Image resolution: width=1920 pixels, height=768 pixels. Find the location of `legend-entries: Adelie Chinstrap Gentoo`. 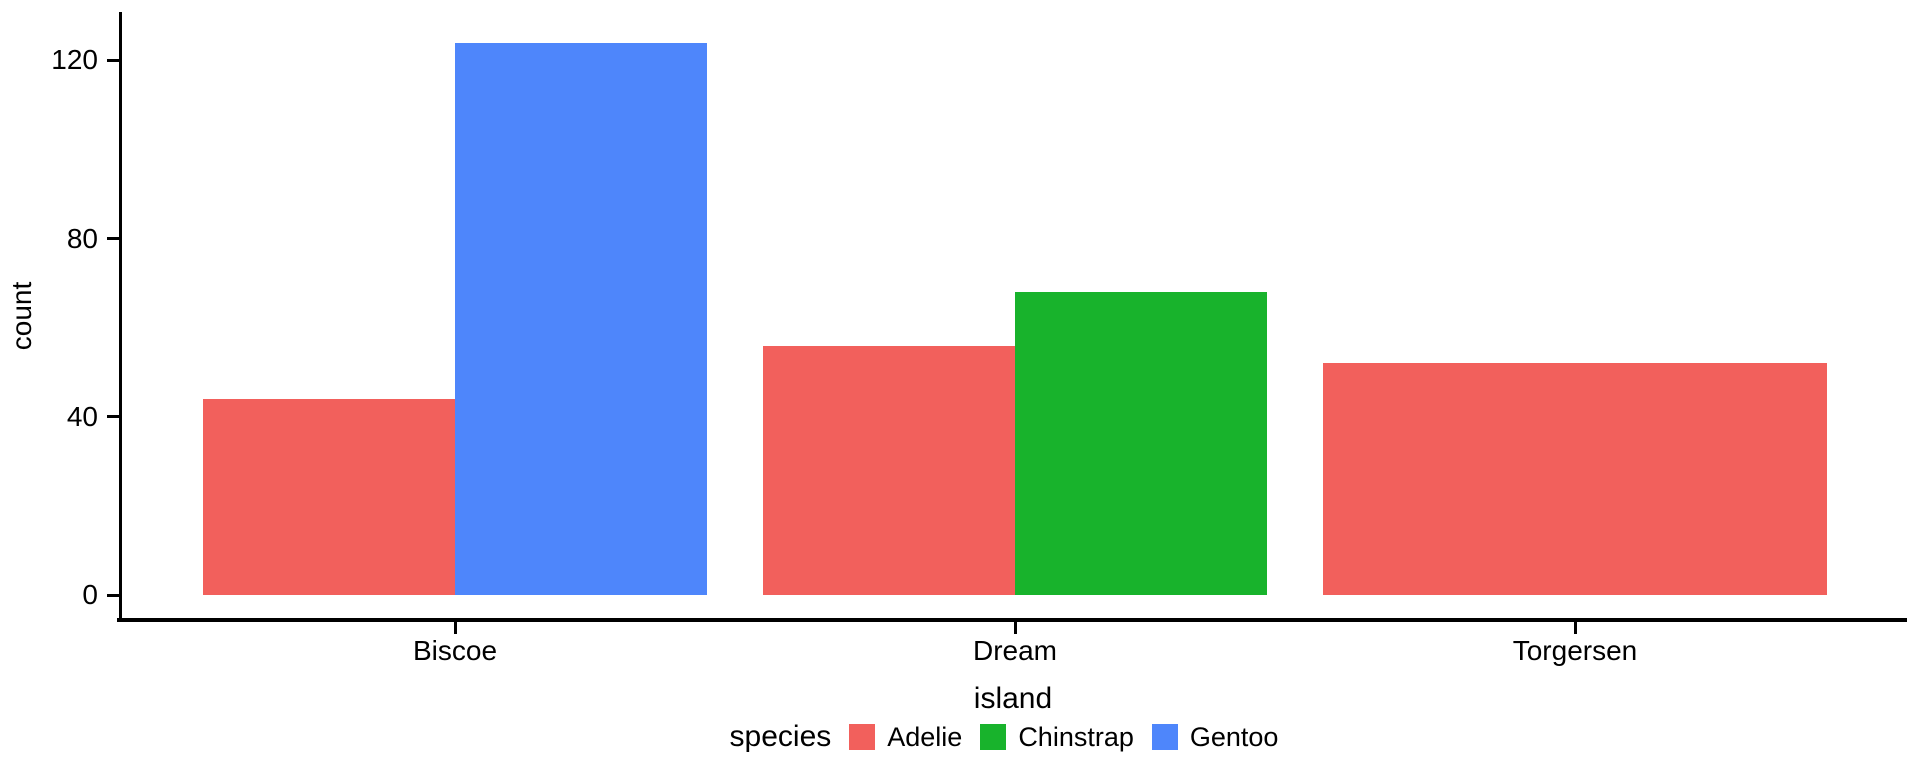

legend-entries: Adelie Chinstrap Gentoo is located at coordinates (1072, 737).